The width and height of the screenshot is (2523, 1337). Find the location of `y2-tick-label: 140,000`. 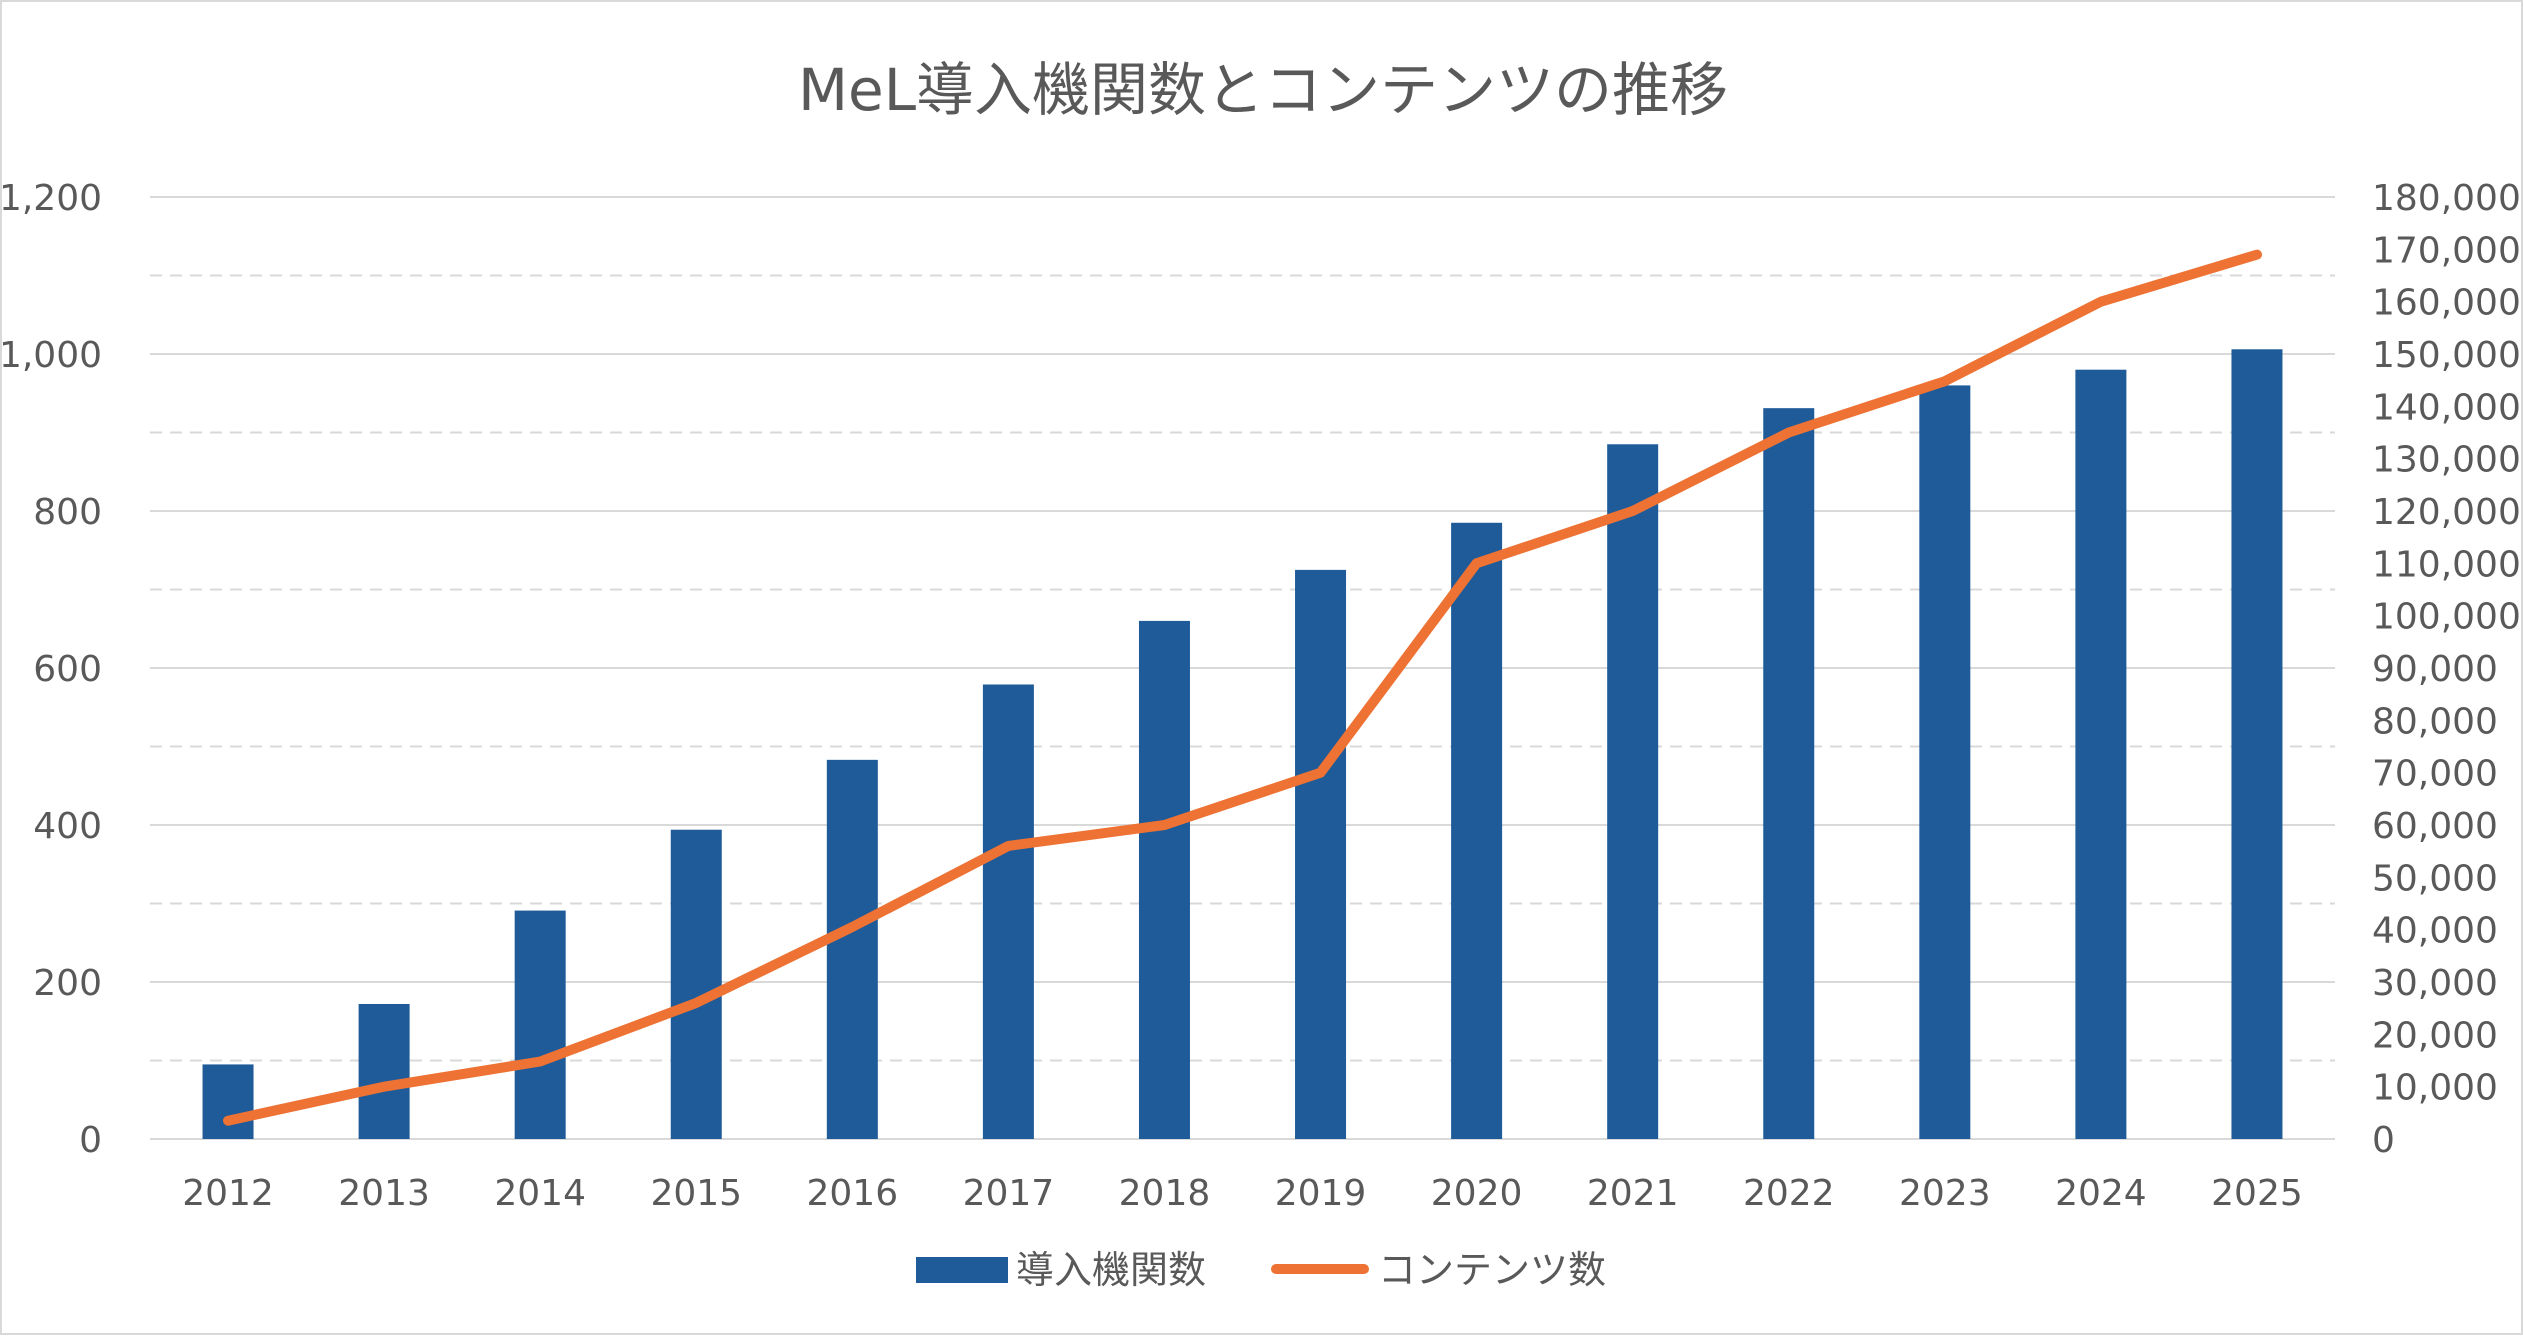

y2-tick-label: 140,000 is located at coordinates (2446, 407).